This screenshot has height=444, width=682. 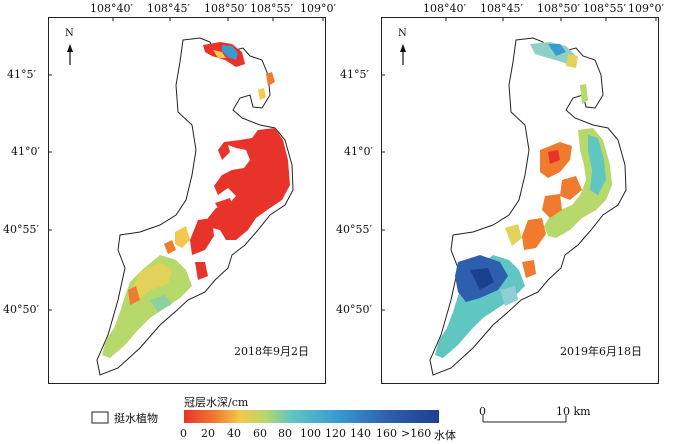 What do you see at coordinates (271, 351) in the screenshot?
I see `left-date-label: 2018年9月2日` at bounding box center [271, 351].